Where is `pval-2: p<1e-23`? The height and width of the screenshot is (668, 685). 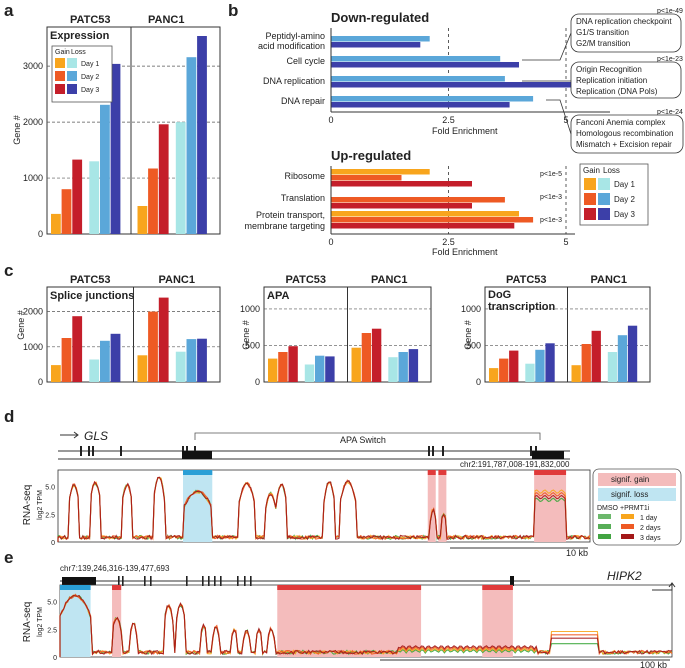
pval-2: p<1e-23 is located at coordinates (670, 59).